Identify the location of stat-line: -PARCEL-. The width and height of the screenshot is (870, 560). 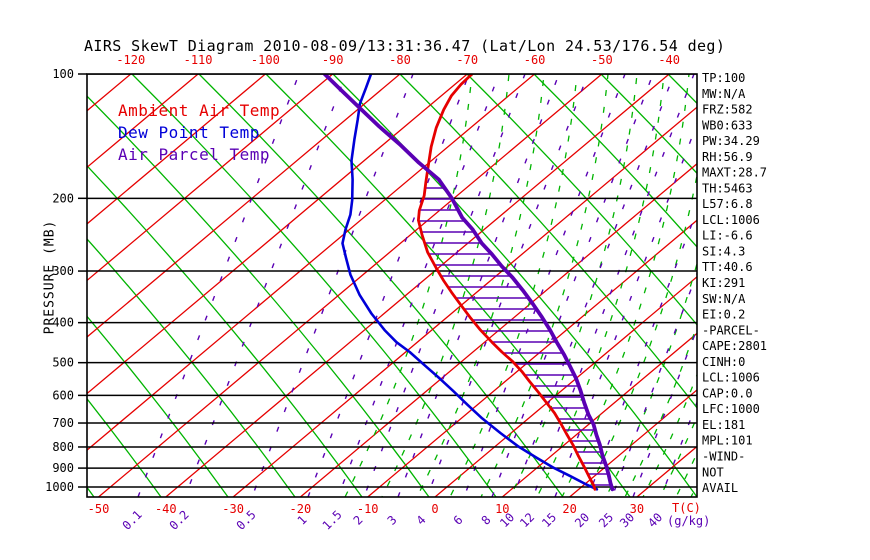
(731, 330).